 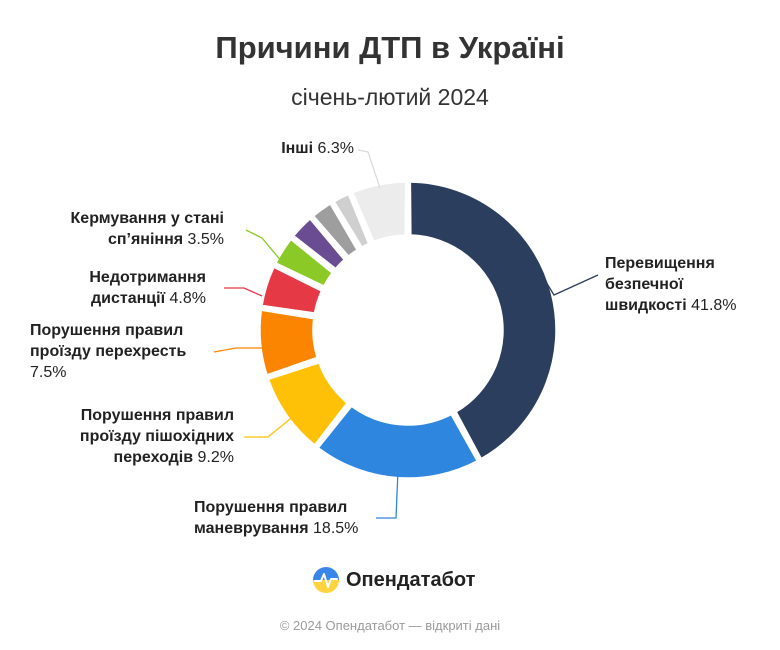 What do you see at coordinates (147, 229) in the screenshot?
I see `label-drunk-driving: Кермування у стані сп’яніння 3.5%` at bounding box center [147, 229].